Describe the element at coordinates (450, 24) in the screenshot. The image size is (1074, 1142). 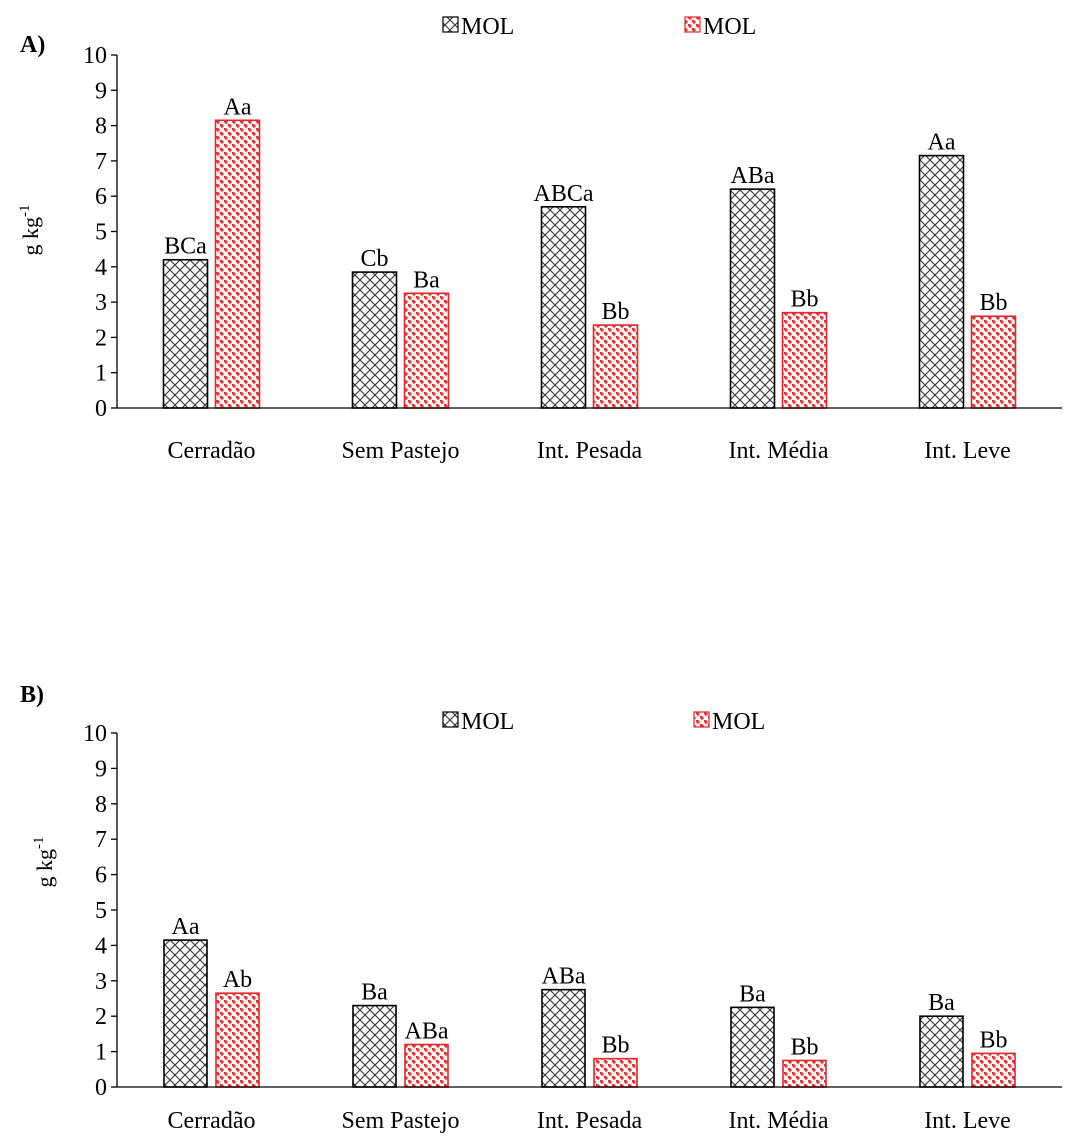
I see `legend-a-swatch-series1` at that location.